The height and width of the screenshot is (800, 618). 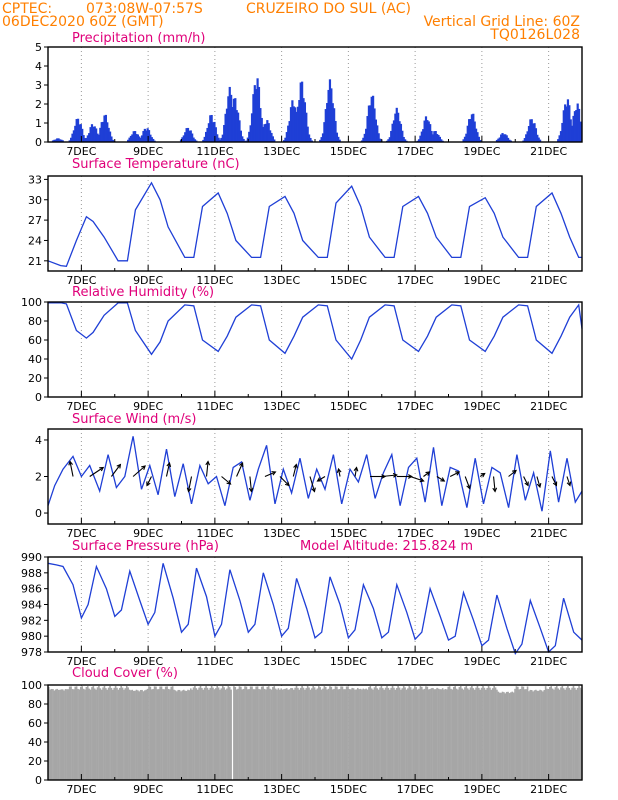 What do you see at coordinates (315, 349) in the screenshot?
I see `panel-frame` at bounding box center [315, 349].